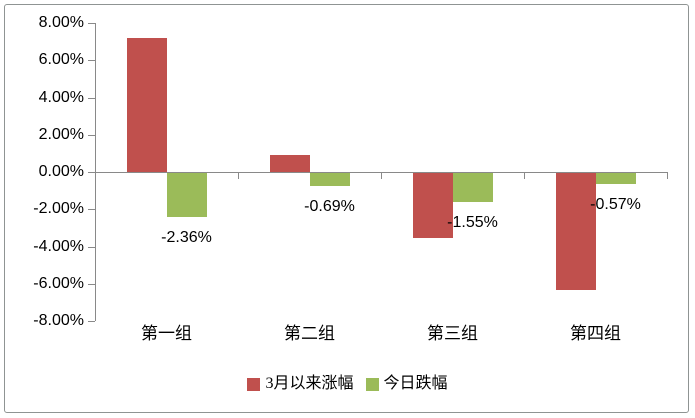 Image resolution: width=695 pixels, height=418 pixels. Describe the element at coordinates (58, 283) in the screenshot. I see `y-axis-tick-label: -6.00%` at that location.